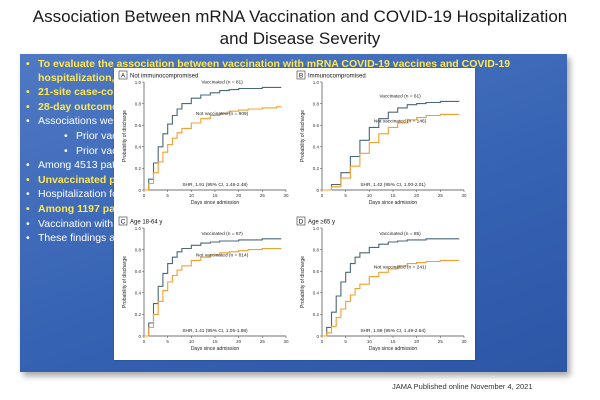 The height and width of the screenshot is (400, 600). Describe the element at coordinates (393, 185) in the screenshot. I see `shr-annotation: SHR, 1.42 (95% CI, 1.00-2.01)` at that location.